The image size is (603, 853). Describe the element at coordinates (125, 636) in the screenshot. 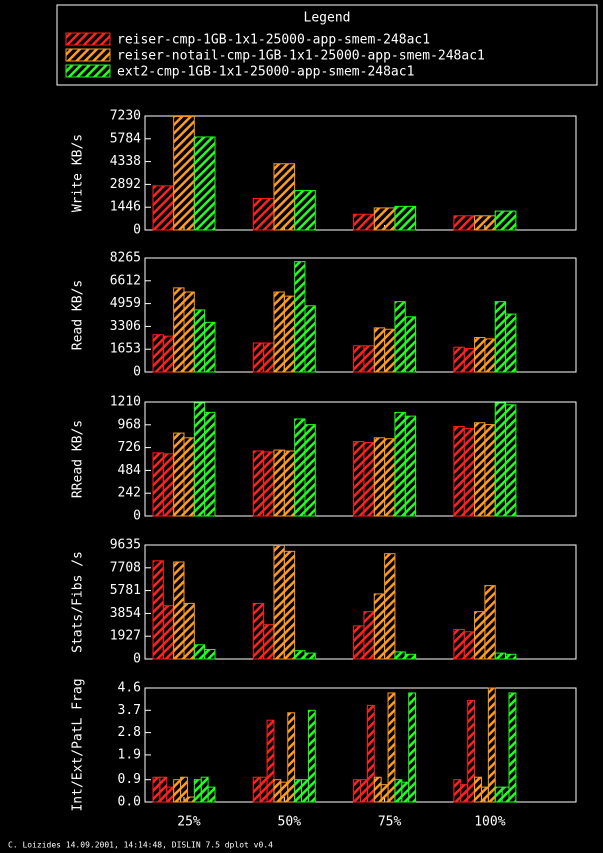

I see `y-tick-label: 1927` at that location.